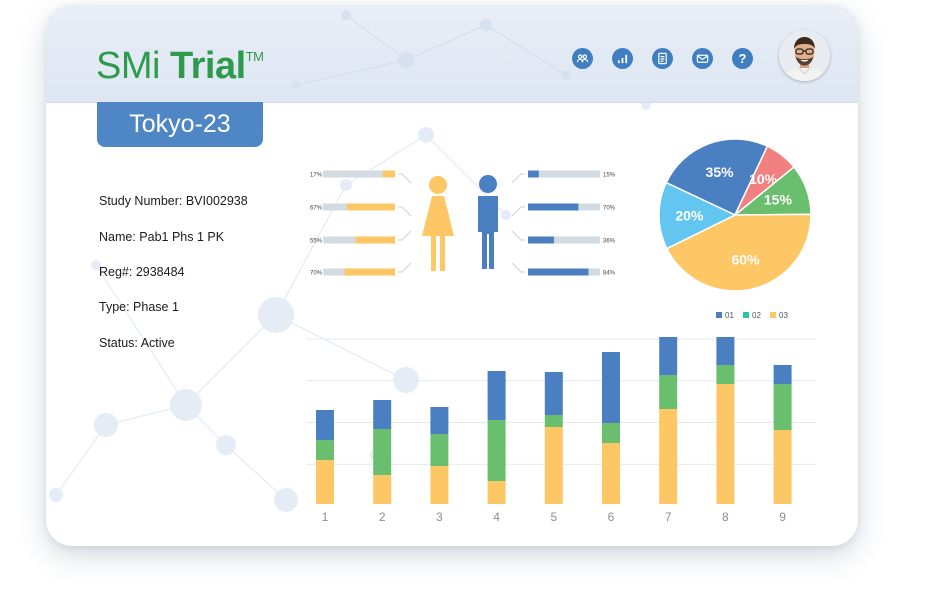 The height and width of the screenshot is (605, 927). I want to click on analytics-icon, so click(622, 58).